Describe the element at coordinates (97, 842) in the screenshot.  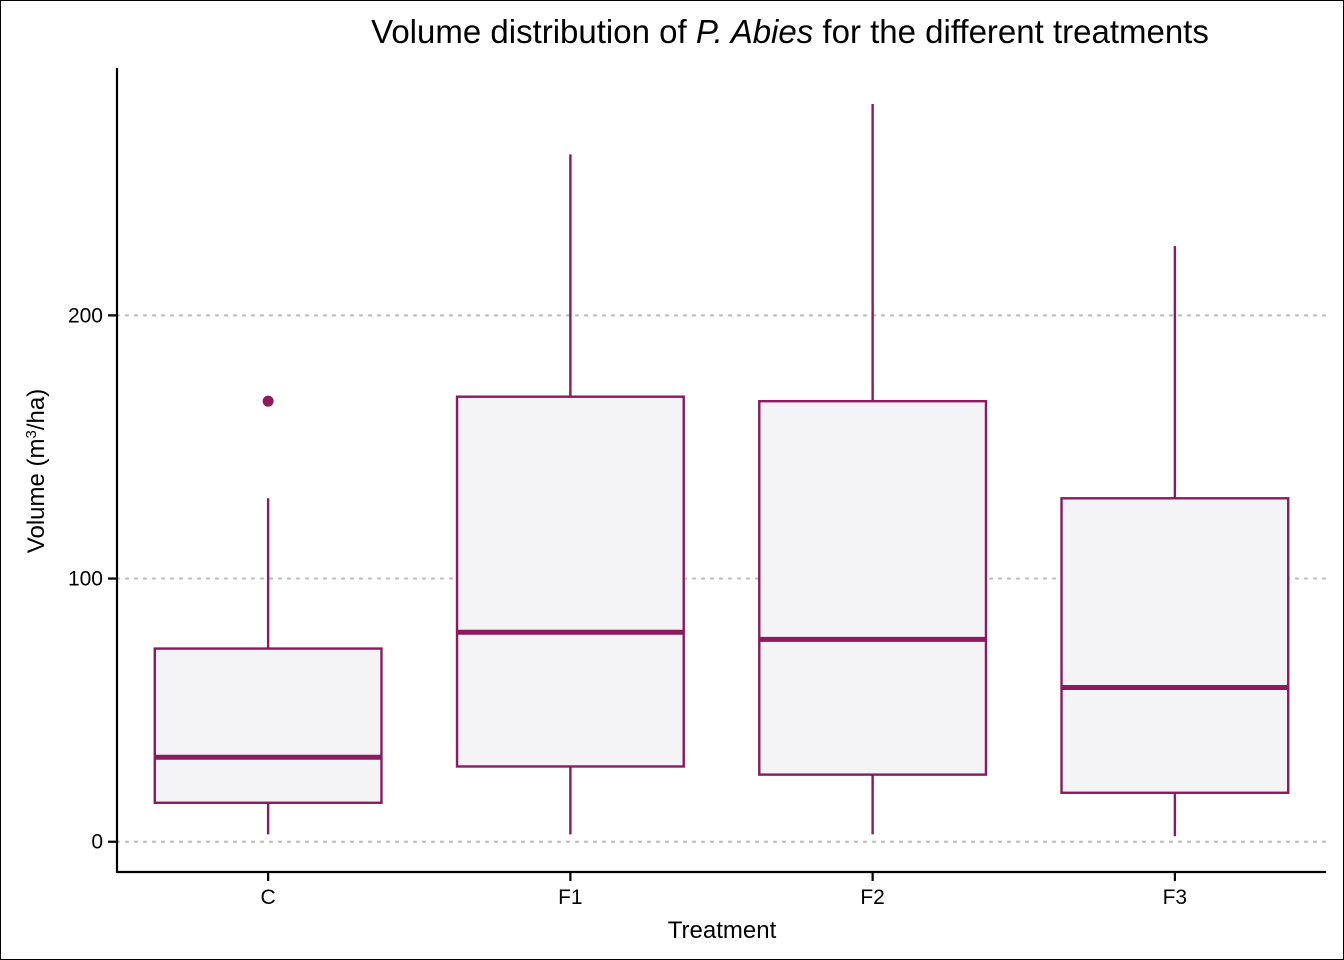
I see `y-tick-label-0: 0` at that location.